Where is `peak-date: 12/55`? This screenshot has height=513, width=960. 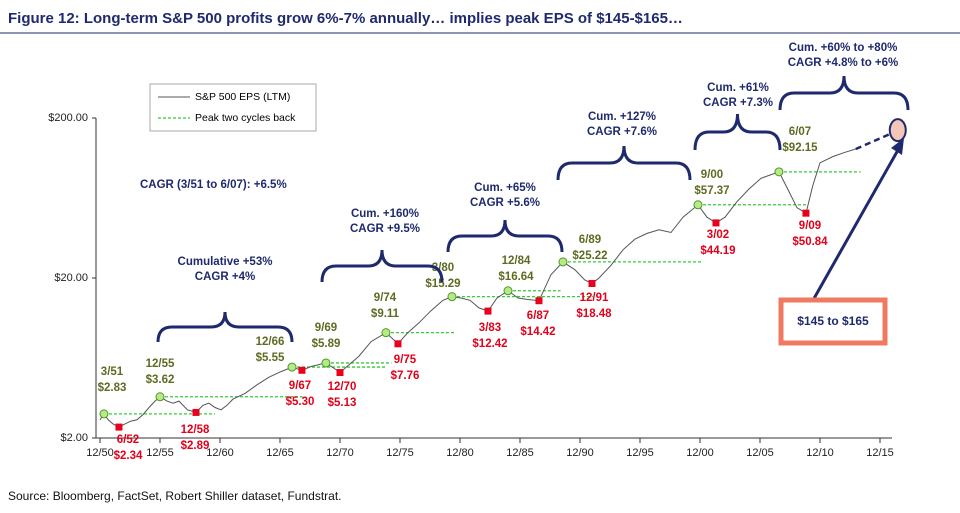
peak-date: 12/55 is located at coordinates (160, 364).